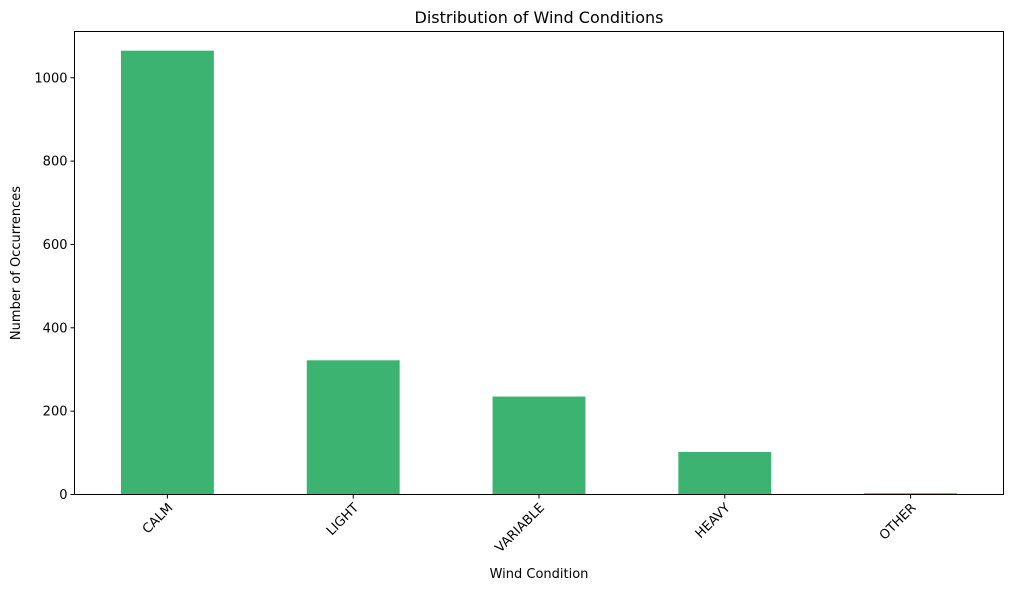  I want to click on bar-calm, so click(167, 272).